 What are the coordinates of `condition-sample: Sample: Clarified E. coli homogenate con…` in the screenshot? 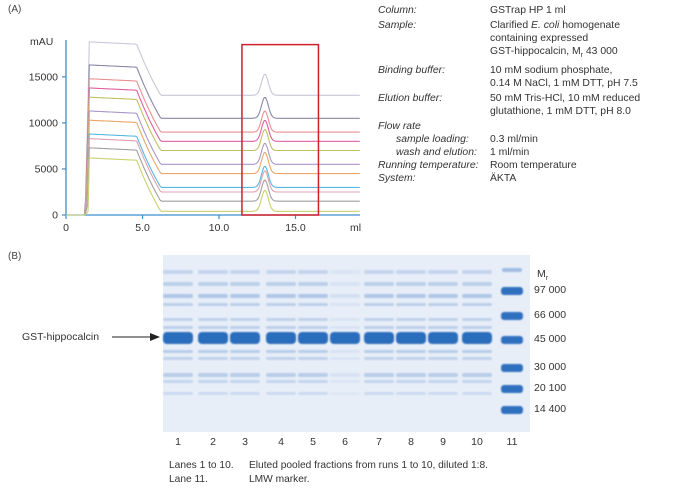 It's located at (499, 40).